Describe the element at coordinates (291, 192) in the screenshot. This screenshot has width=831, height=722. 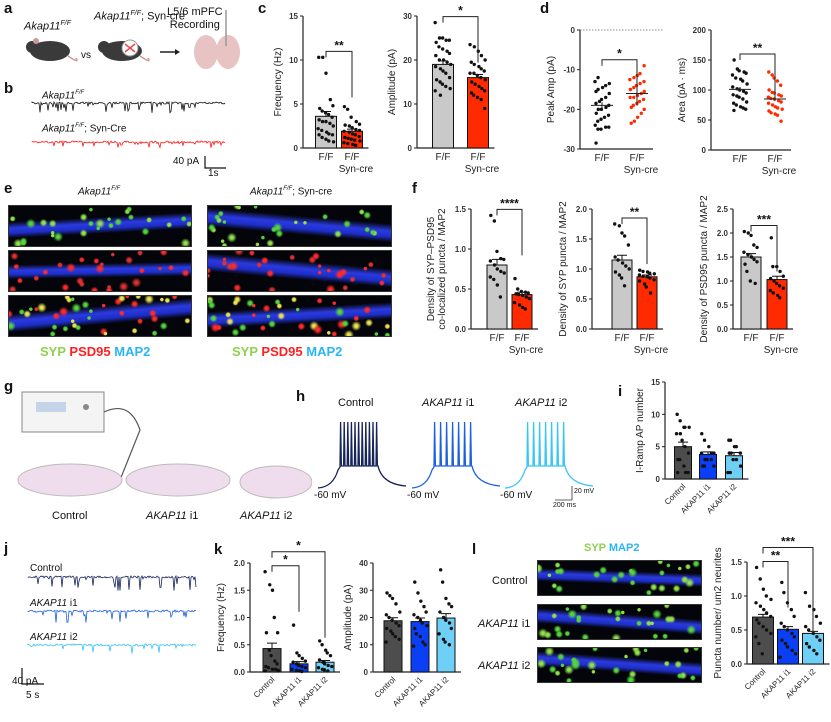
I see `col-title-syncre: Akap11F/F; Syn-cre` at that location.